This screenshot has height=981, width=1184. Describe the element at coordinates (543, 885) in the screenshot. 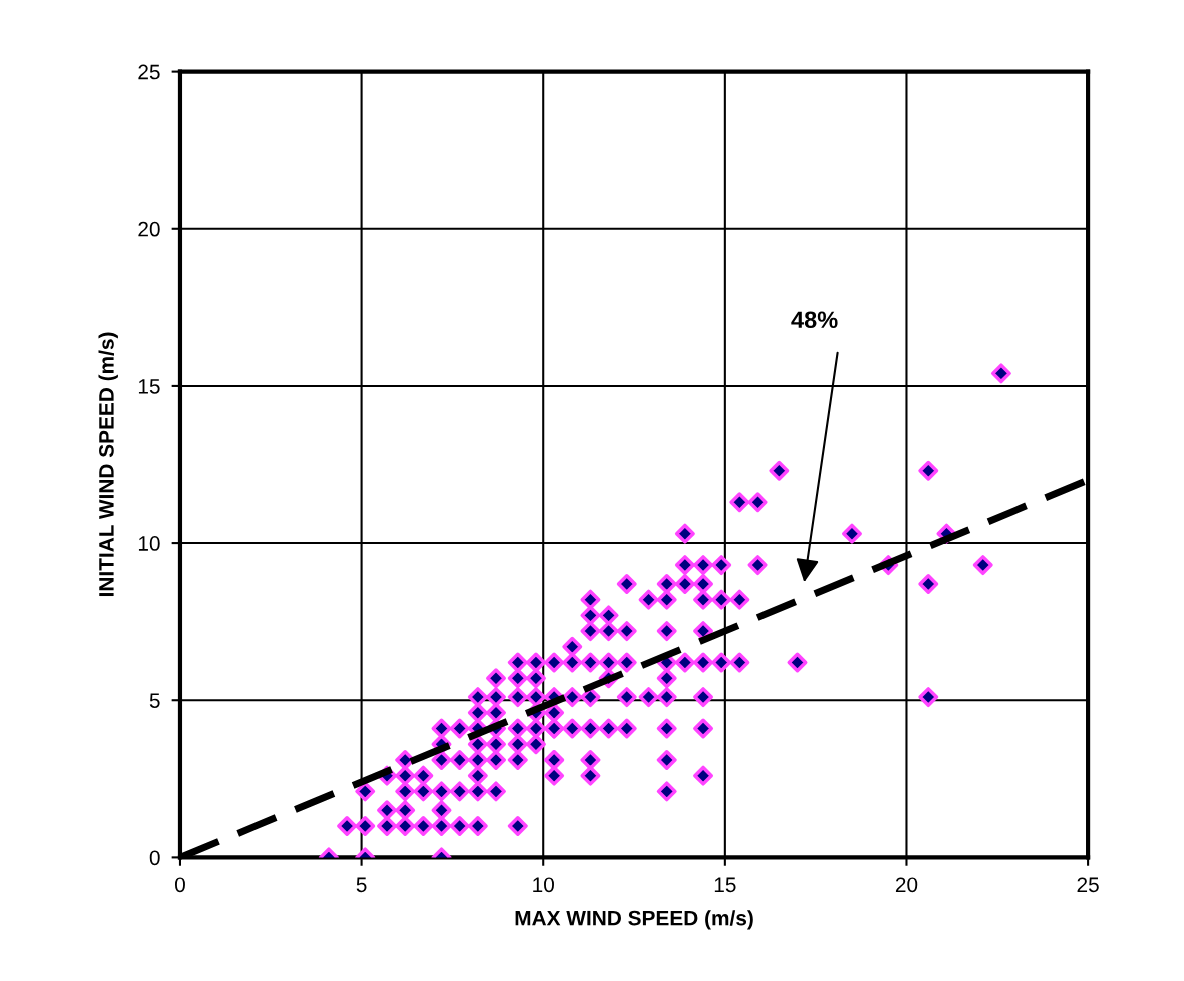

I see `x-tick-label: 10` at that location.